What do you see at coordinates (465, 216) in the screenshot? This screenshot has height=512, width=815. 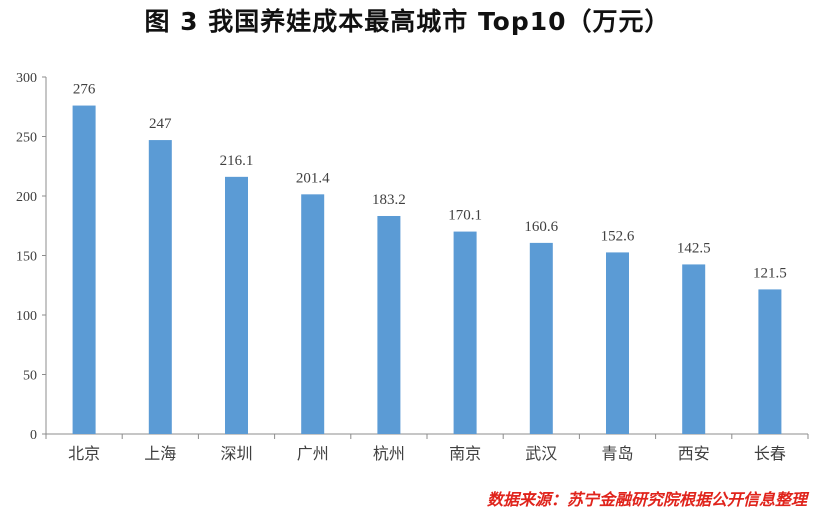 I see `value-label: 170.1` at bounding box center [465, 216].